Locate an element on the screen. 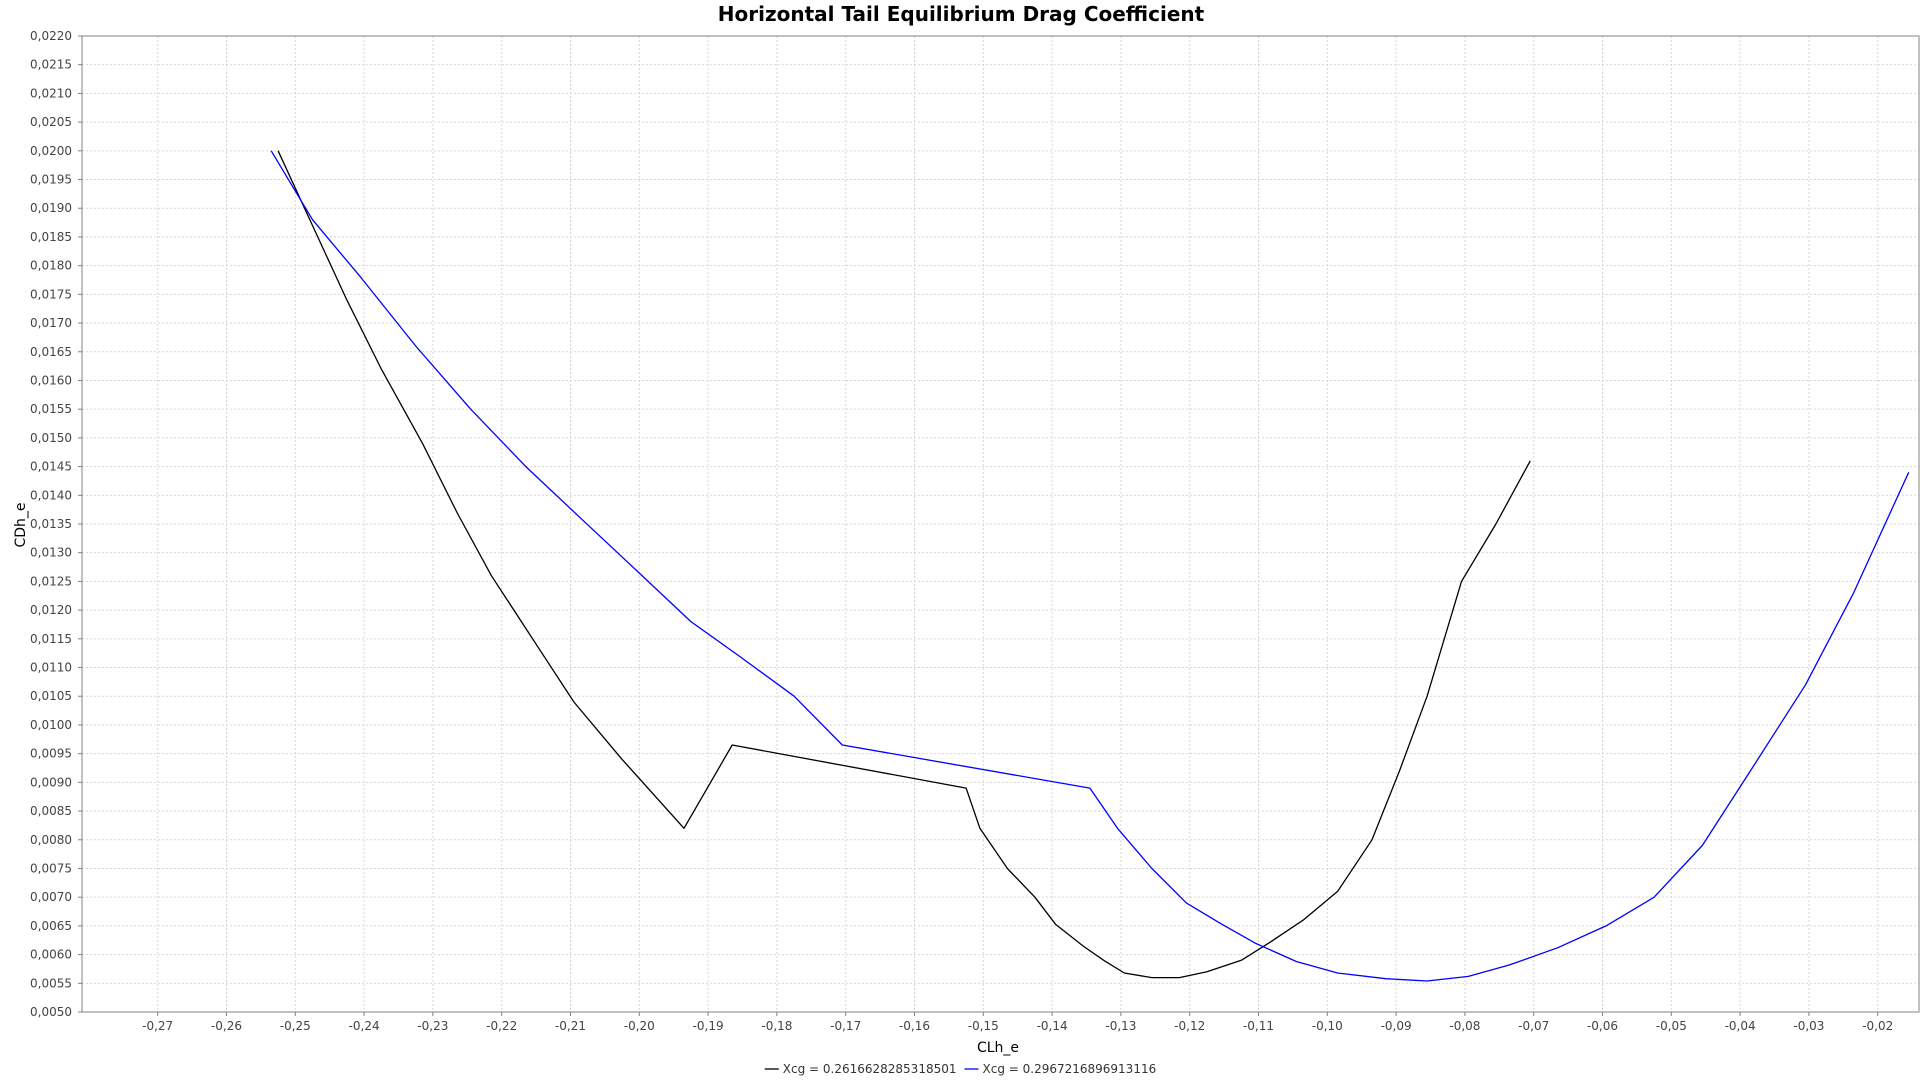 The width and height of the screenshot is (1920, 1080). y-tick-label: 0,0195 is located at coordinates (51, 180).